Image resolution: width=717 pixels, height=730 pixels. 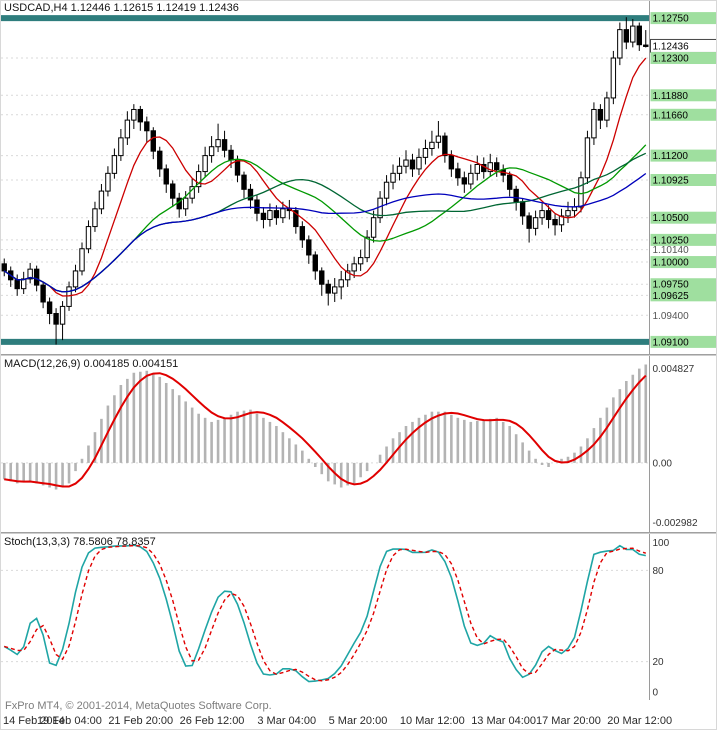 I want to click on stoch-label: Stoch(13,3,3) 78.5806 78.8357, so click(x=80, y=542).